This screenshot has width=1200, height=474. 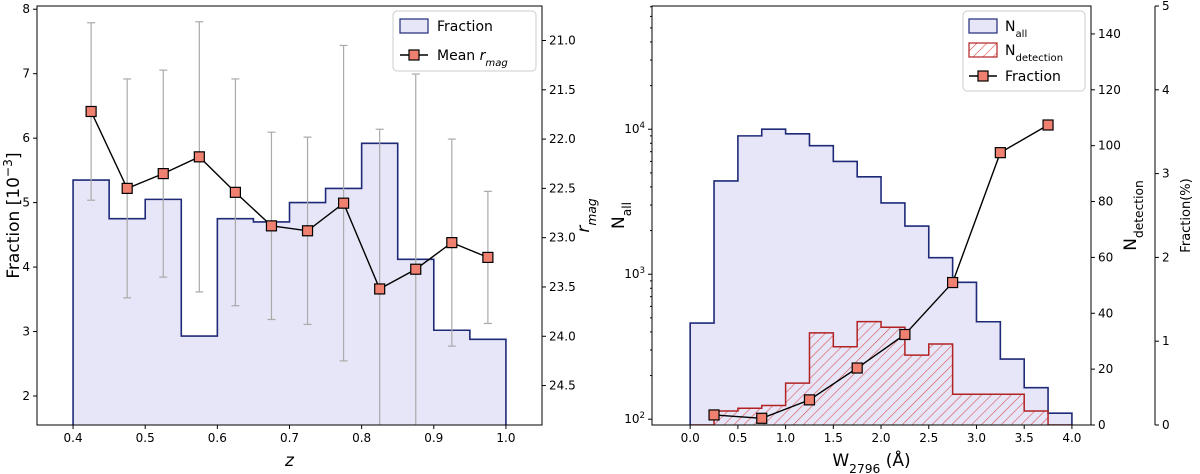 What do you see at coordinates (621, 215) in the screenshot?
I see `y-axis-label: Nall` at bounding box center [621, 215].